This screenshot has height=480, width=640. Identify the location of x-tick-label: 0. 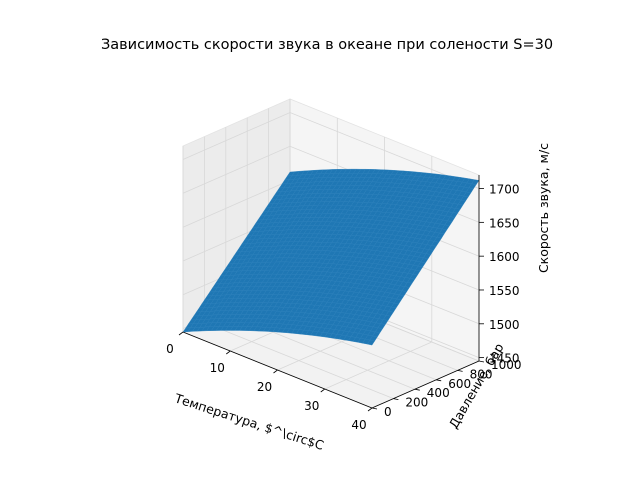
(170, 349).